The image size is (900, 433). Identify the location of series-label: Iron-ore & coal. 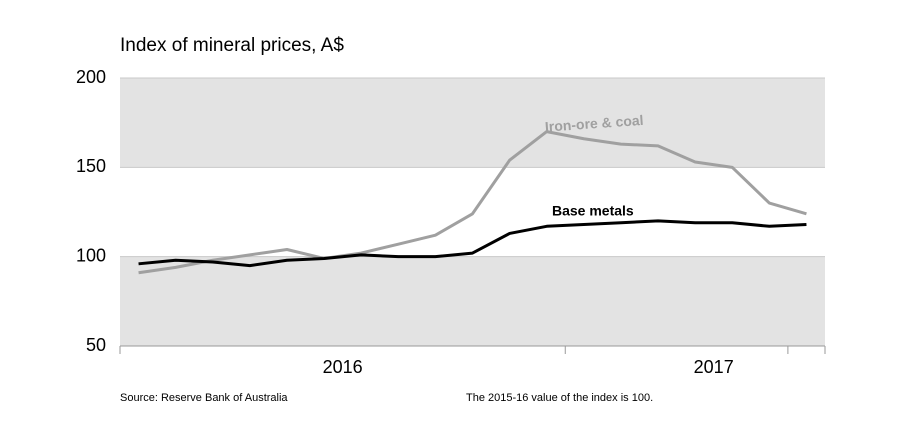
(594, 123).